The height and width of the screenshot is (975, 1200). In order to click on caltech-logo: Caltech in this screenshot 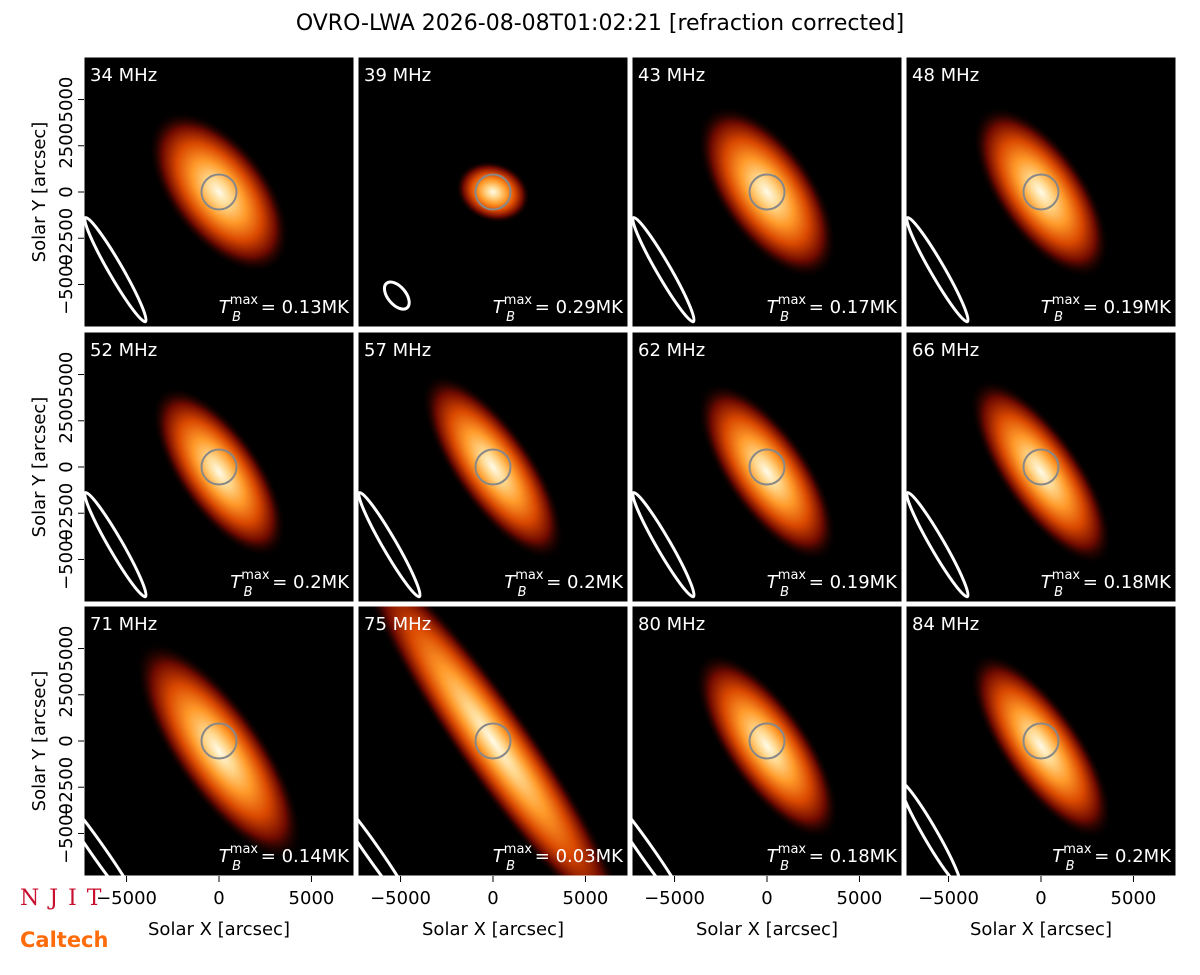, I will do `click(64, 940)`.